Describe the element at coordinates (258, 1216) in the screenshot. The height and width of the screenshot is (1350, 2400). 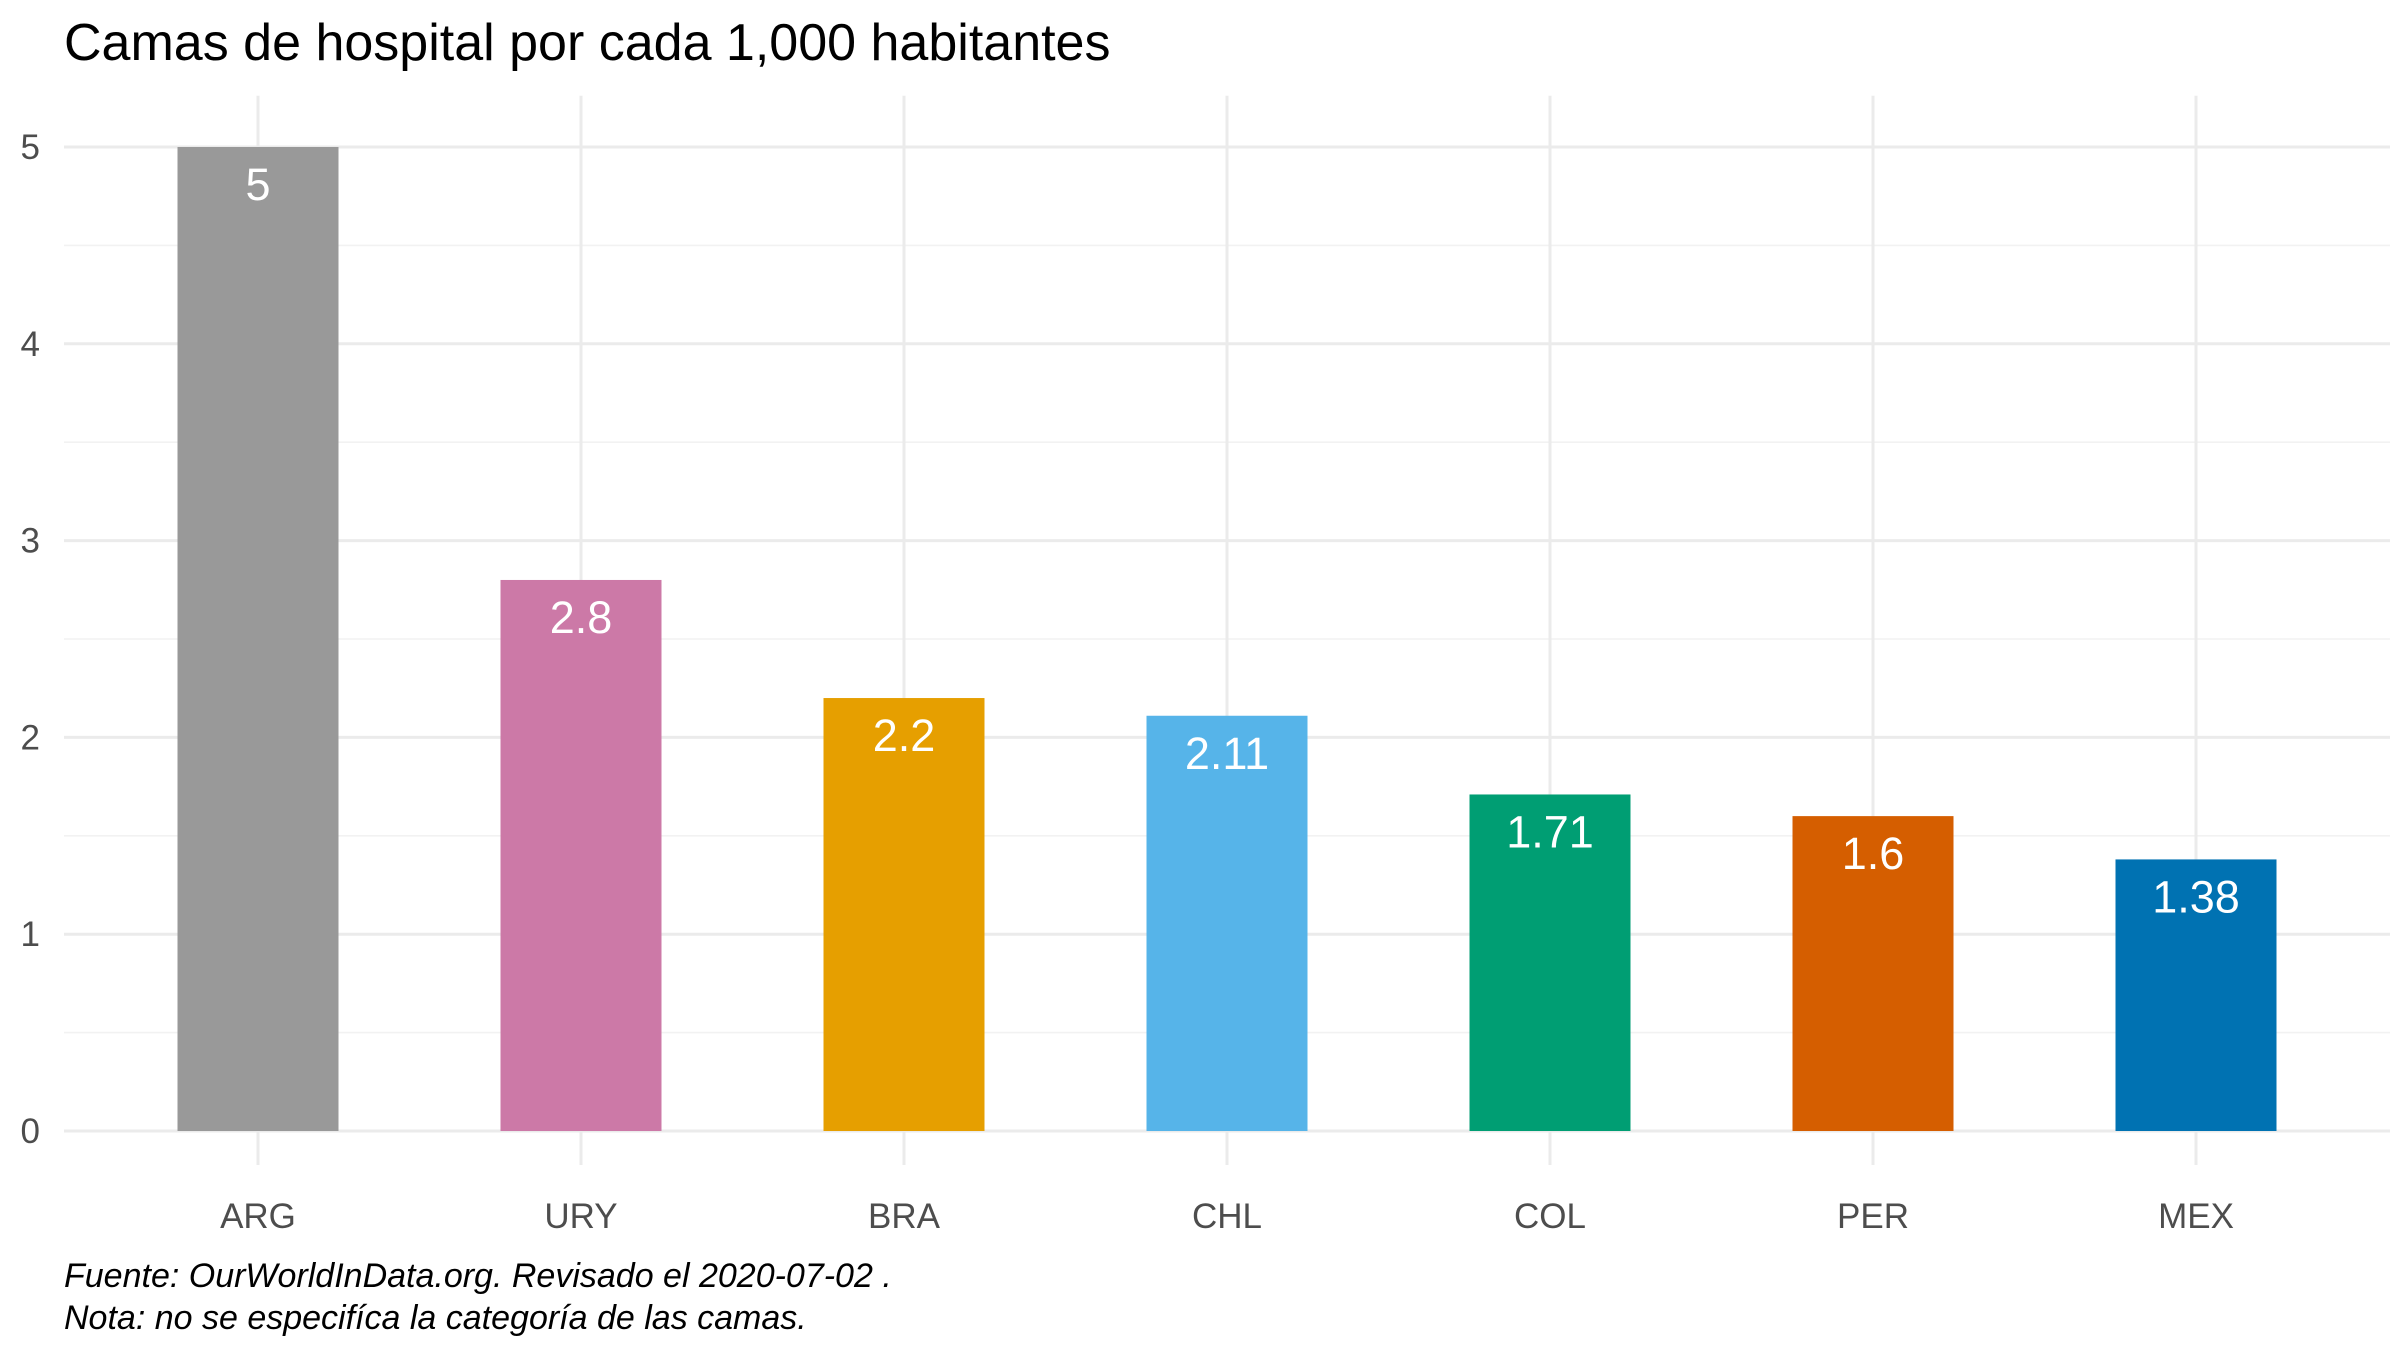
I see `x-tick-label: ARG` at that location.